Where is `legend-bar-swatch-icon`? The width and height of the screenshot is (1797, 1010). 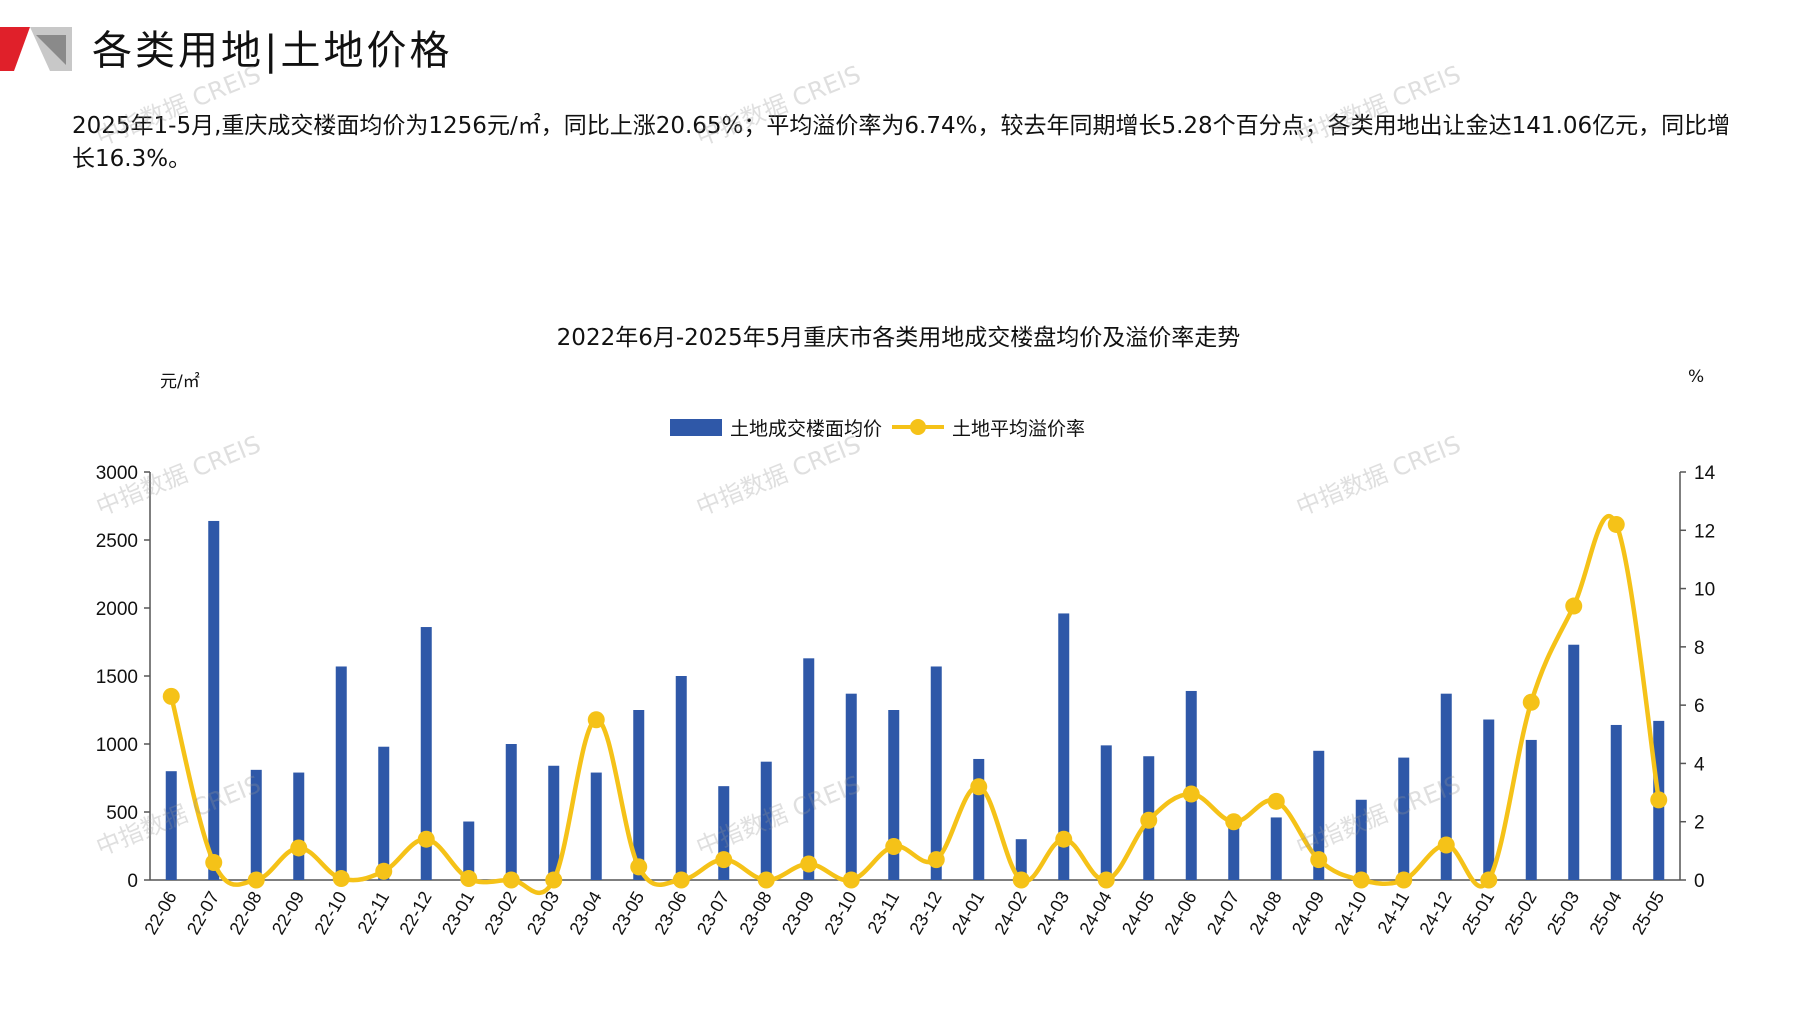
legend-bar-swatch-icon is located at coordinates (696, 427).